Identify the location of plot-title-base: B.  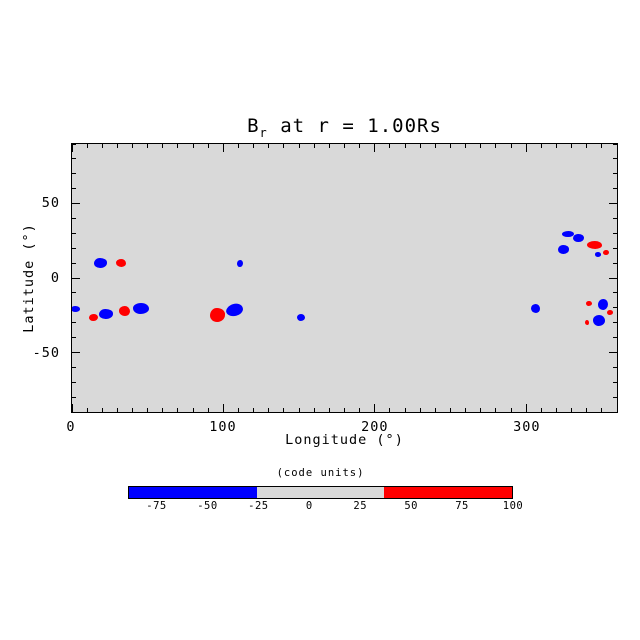
(253, 126).